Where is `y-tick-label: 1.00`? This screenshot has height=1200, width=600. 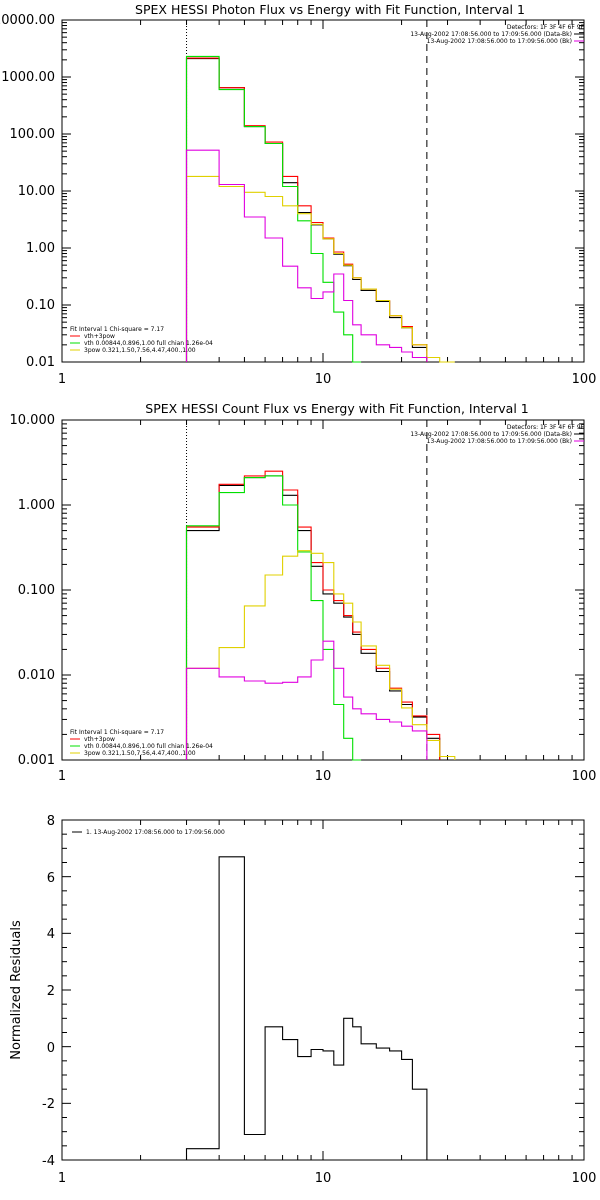
y-tick-label: 1.00 is located at coordinates (40, 248).